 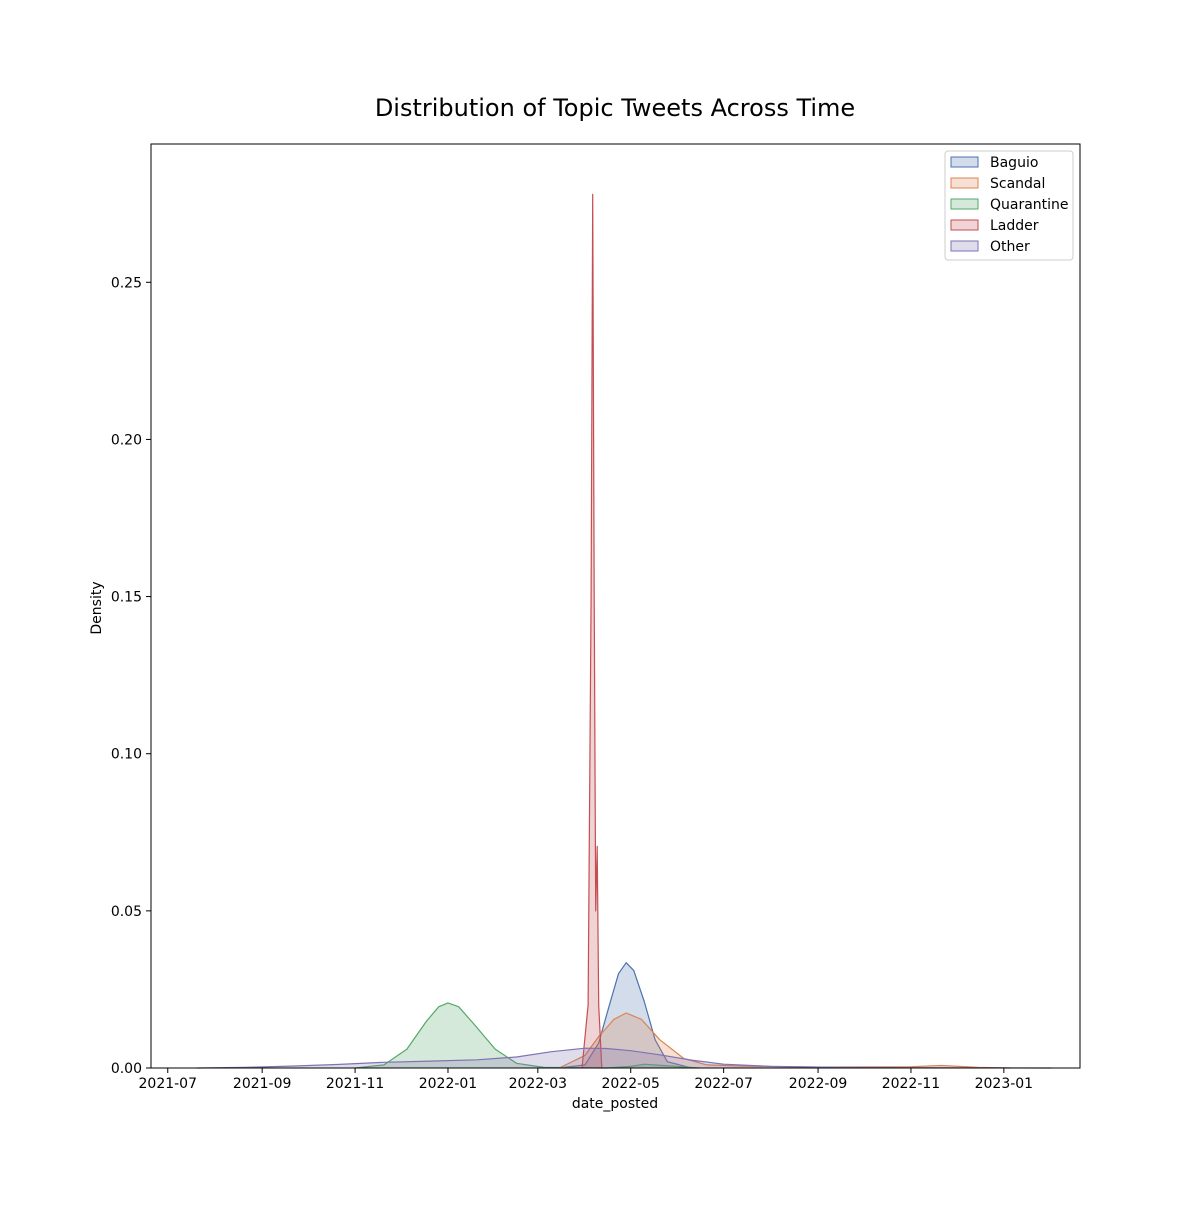 I want to click on series-area-scandal, so click(x=784, y=1040).